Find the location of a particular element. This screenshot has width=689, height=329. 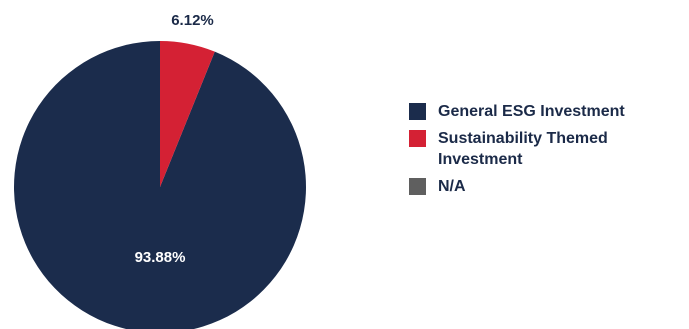

legend-item-1: Sustainability Themed Investment is located at coordinates (546, 149).